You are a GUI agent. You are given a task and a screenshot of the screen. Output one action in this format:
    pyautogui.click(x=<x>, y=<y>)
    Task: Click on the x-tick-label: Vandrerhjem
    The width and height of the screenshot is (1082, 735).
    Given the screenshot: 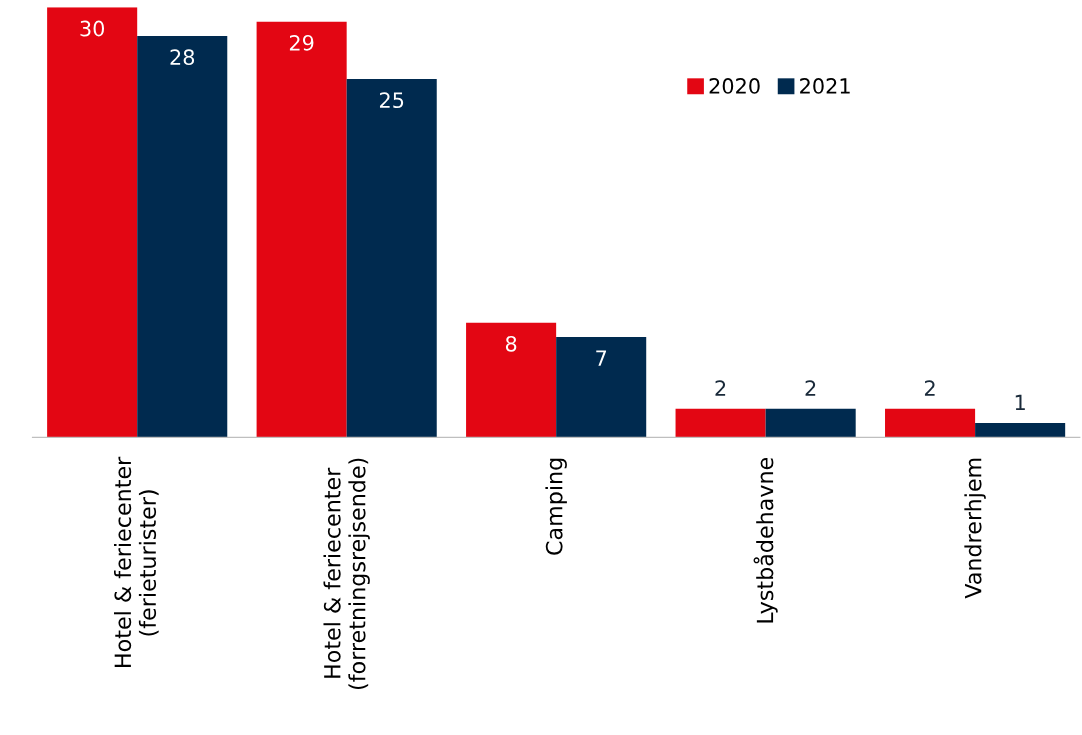 What is the action you would take?
    pyautogui.click(x=975, y=528)
    